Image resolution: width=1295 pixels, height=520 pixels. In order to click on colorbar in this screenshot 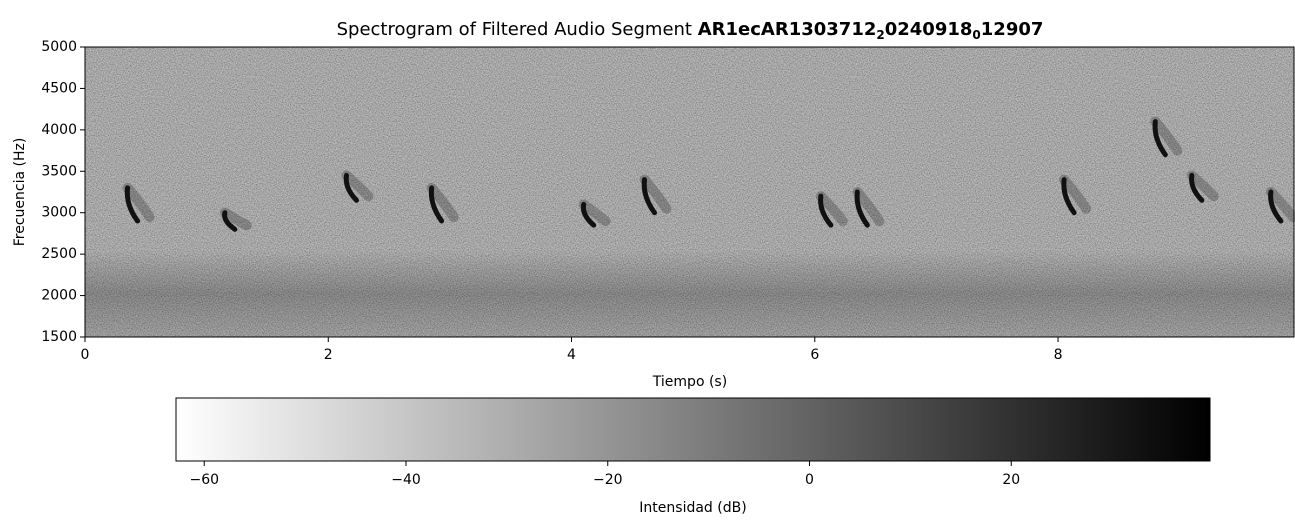, I will do `click(693, 429)`.